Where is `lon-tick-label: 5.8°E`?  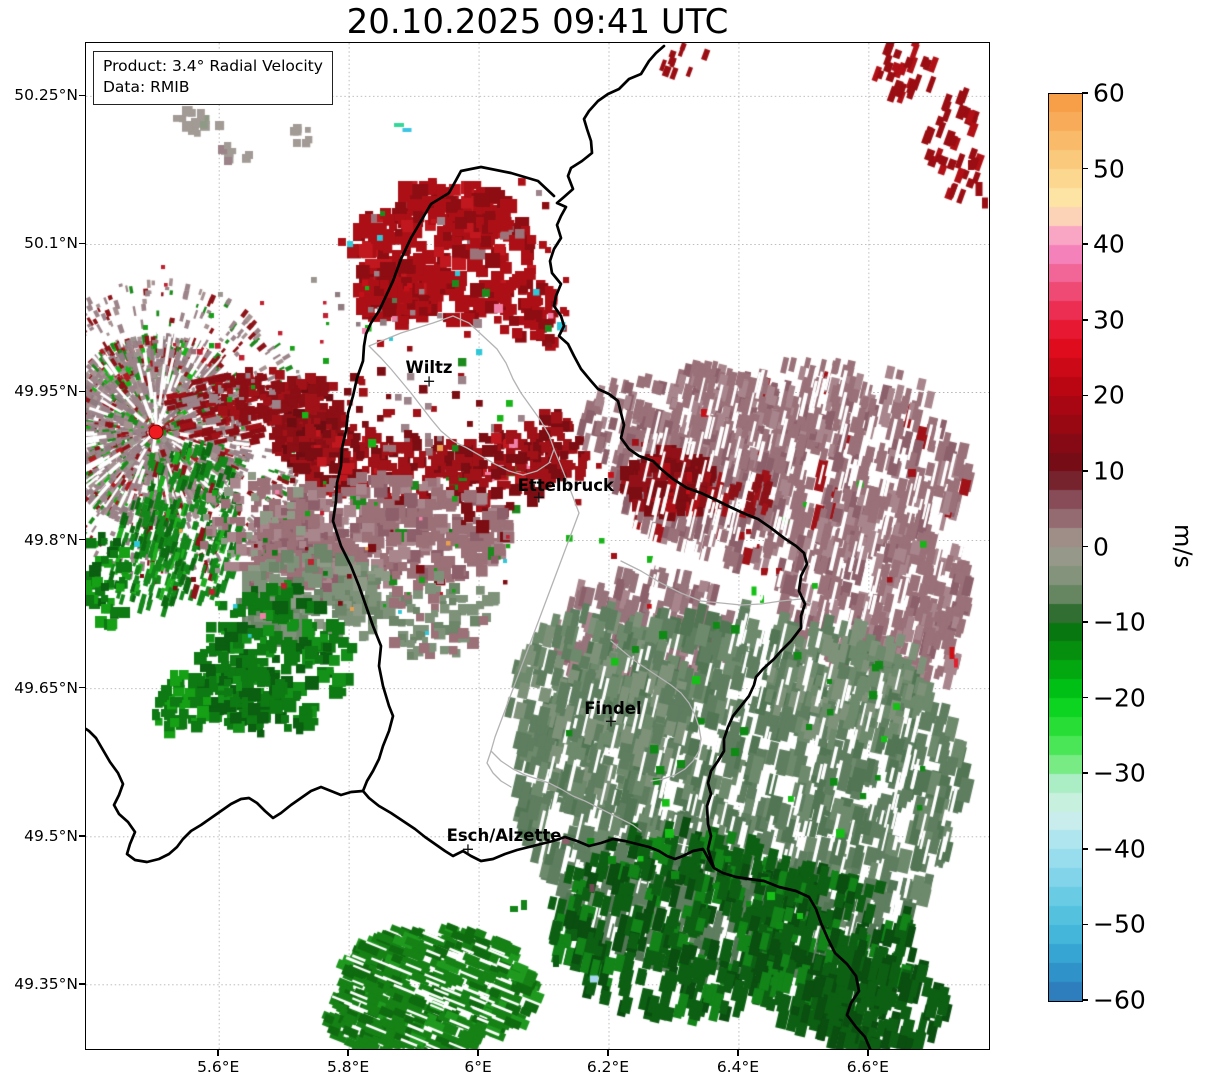 lon-tick-label: 5.8°E is located at coordinates (348, 1067).